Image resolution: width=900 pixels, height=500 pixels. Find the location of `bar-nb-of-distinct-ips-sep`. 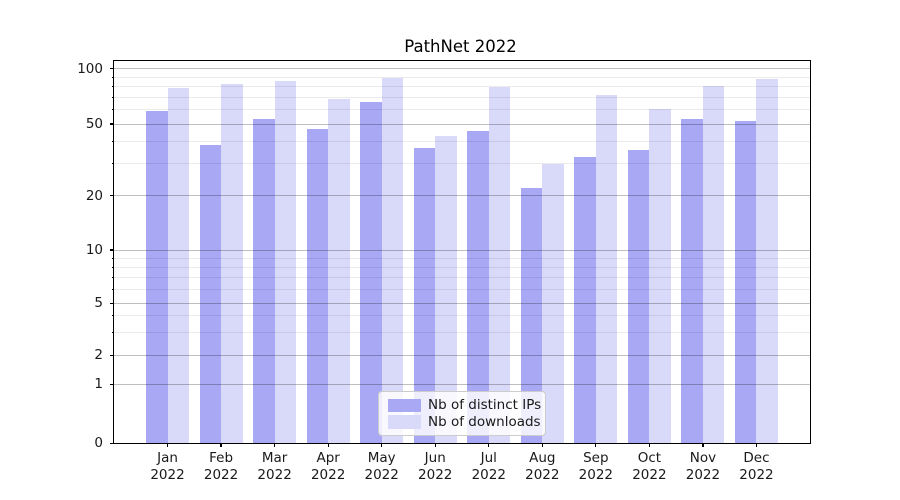

bar-nb-of-distinct-ips-sep is located at coordinates (585, 299).